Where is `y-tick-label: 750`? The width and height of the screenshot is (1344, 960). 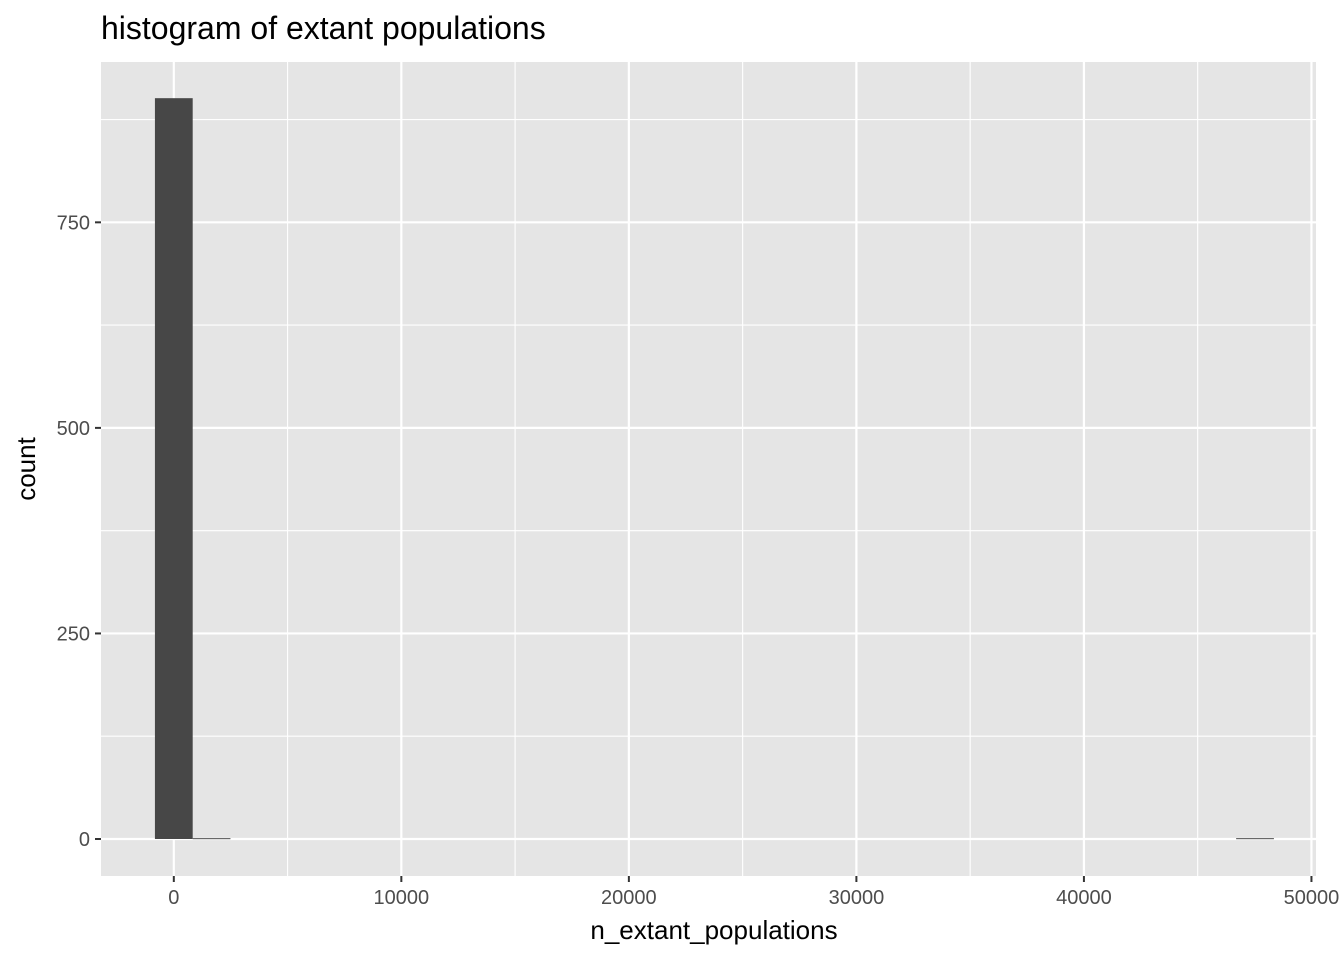 y-tick-label: 750 is located at coordinates (73, 223).